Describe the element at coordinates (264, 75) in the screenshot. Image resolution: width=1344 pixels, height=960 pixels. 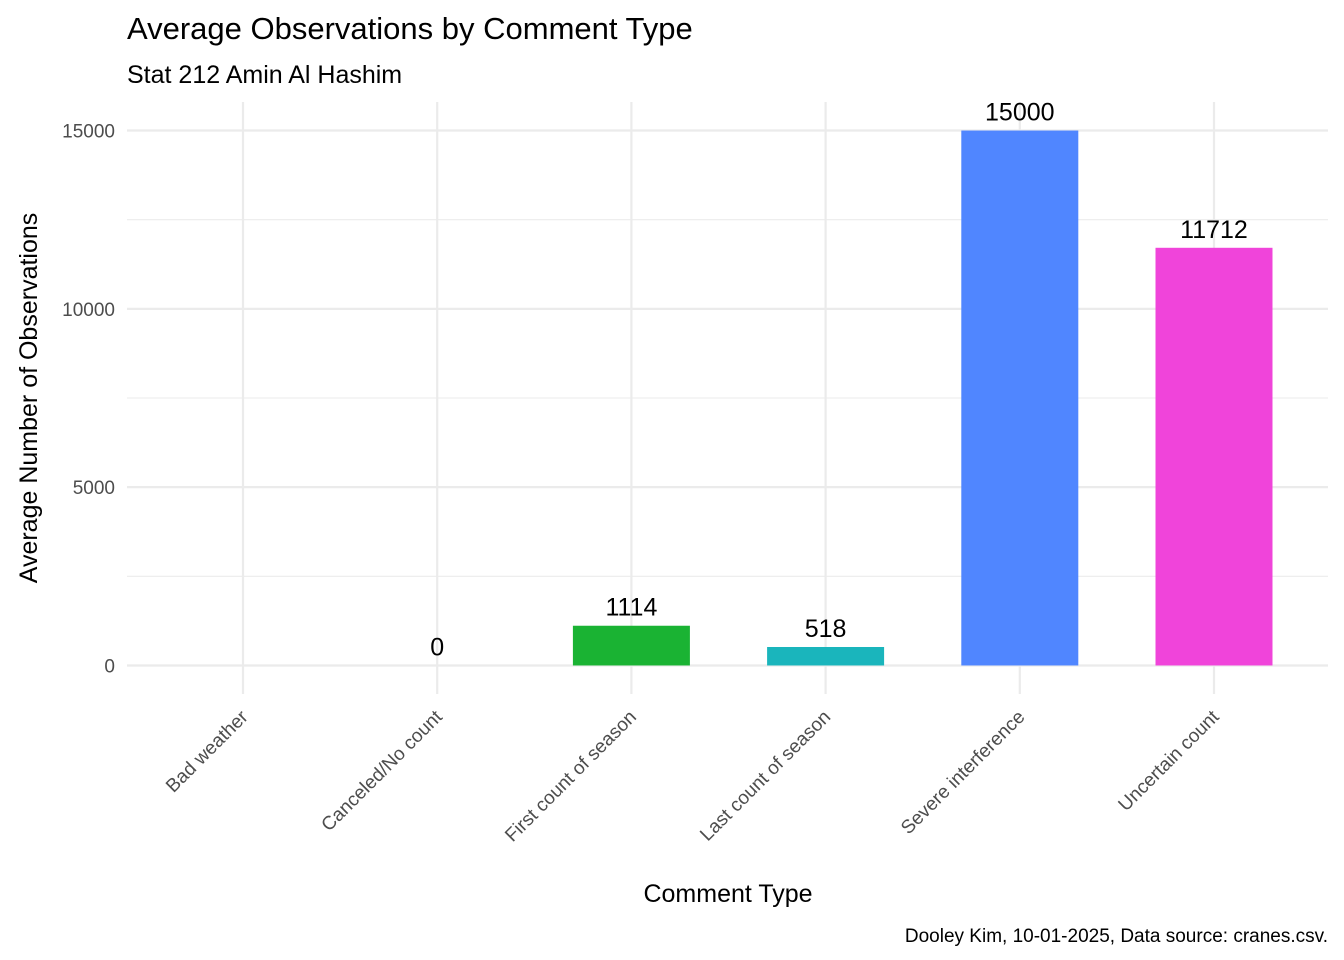
I see `chart-subtitle: Stat 212 Amin Al Hashim` at that location.